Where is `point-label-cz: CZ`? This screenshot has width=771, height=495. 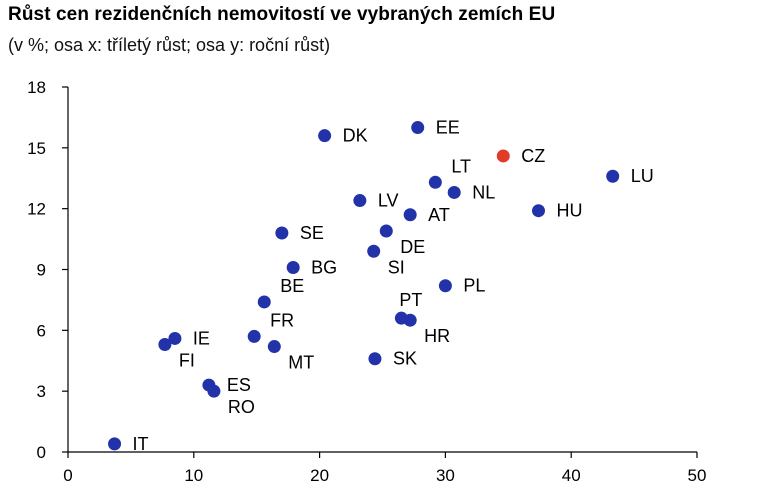
point-label-cz: CZ is located at coordinates (533, 156).